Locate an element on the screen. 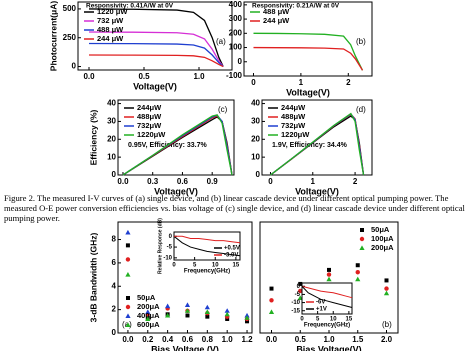  y-axis-label: Photocurrent(μA) is located at coordinates (53, 36).